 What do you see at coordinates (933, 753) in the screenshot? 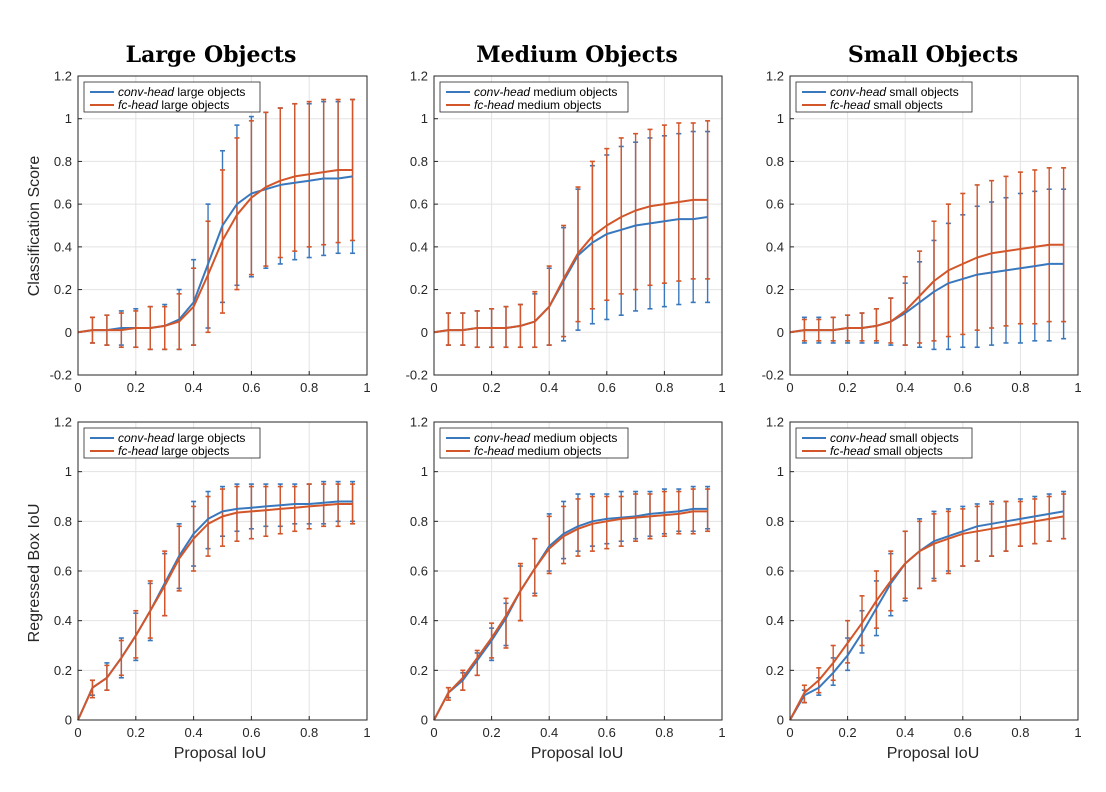
I see `xlabel-proposal-iou-small: Proposal IoU` at bounding box center [933, 753].